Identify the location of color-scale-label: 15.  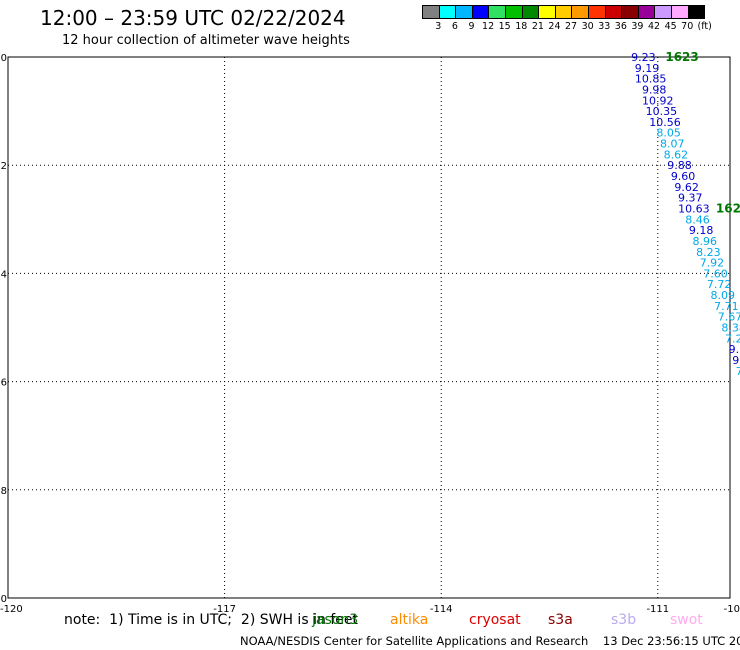
(504, 26).